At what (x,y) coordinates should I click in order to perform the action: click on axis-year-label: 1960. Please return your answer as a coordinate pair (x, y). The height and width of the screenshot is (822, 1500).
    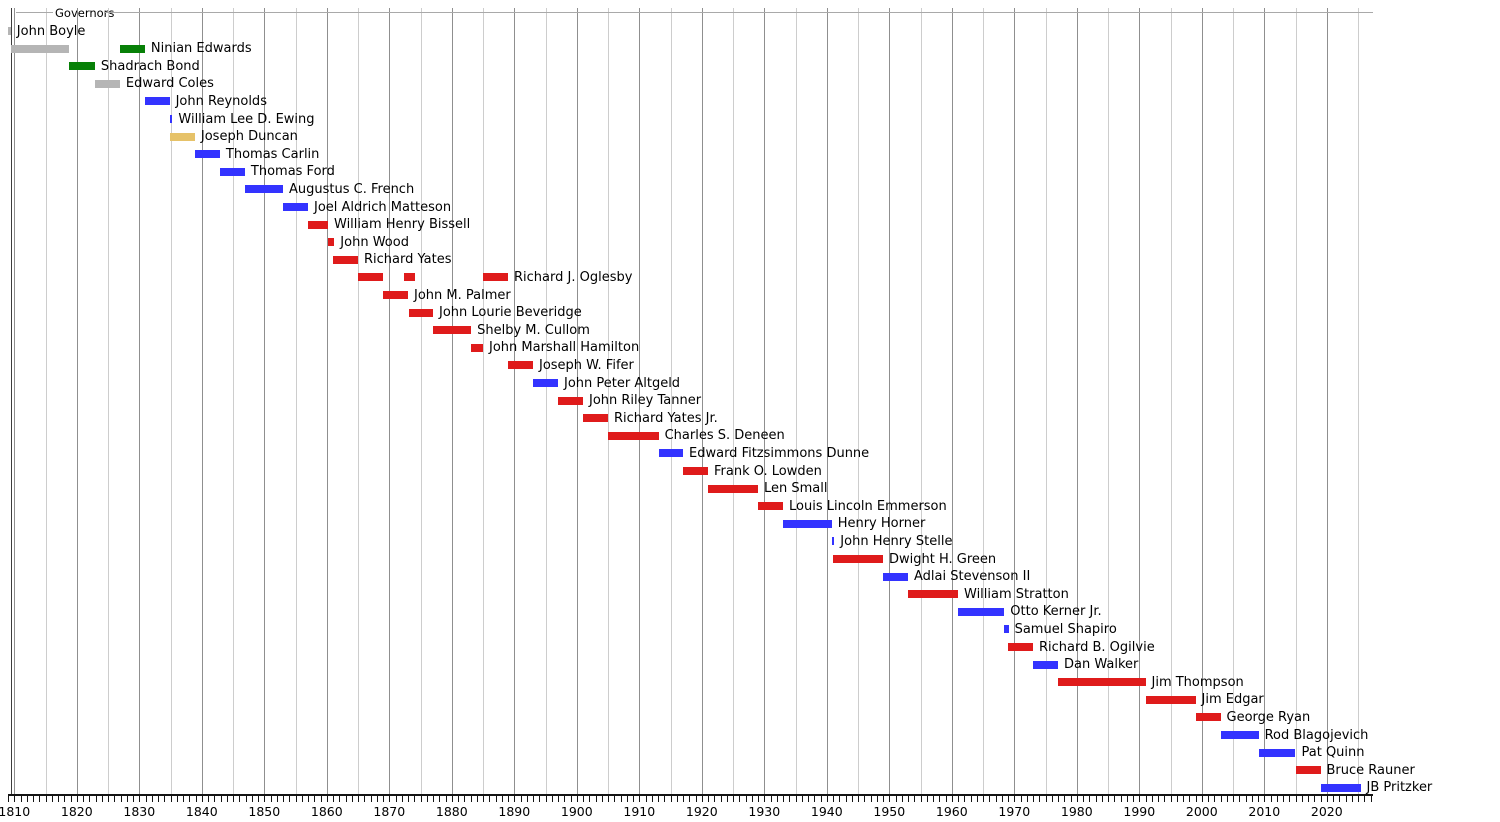
    Looking at the image, I should click on (951, 811).